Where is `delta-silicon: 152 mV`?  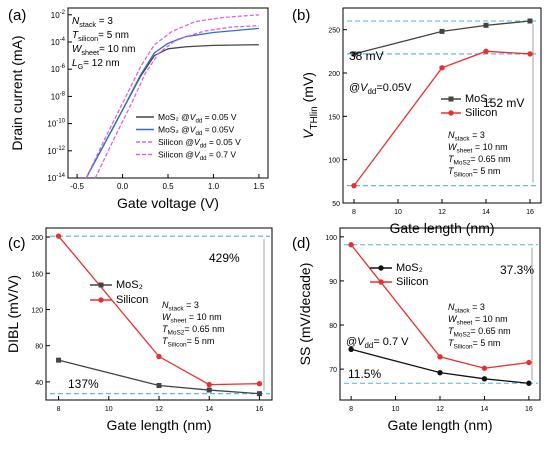 delta-silicon: 152 mV is located at coordinates (503, 103).